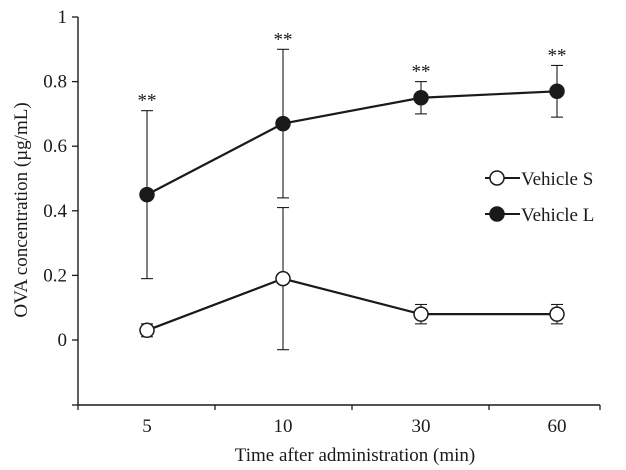  Describe the element at coordinates (147, 426) in the screenshot. I see `x-tick-label: 5` at that location.